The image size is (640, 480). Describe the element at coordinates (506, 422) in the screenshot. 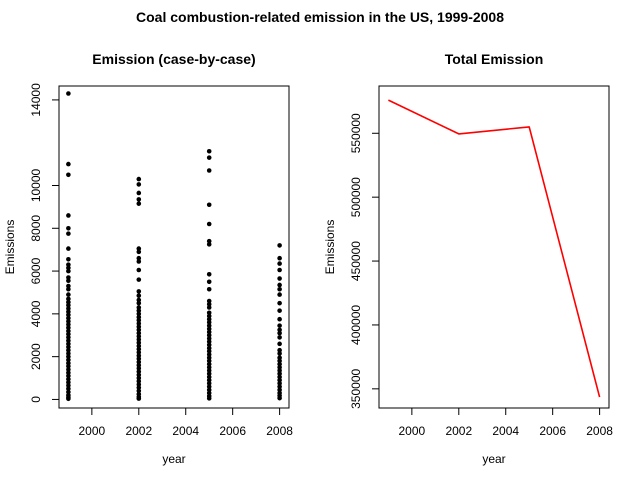

I see `line-x-ticks: 2000 2002 2004 2006 2008` at that location.